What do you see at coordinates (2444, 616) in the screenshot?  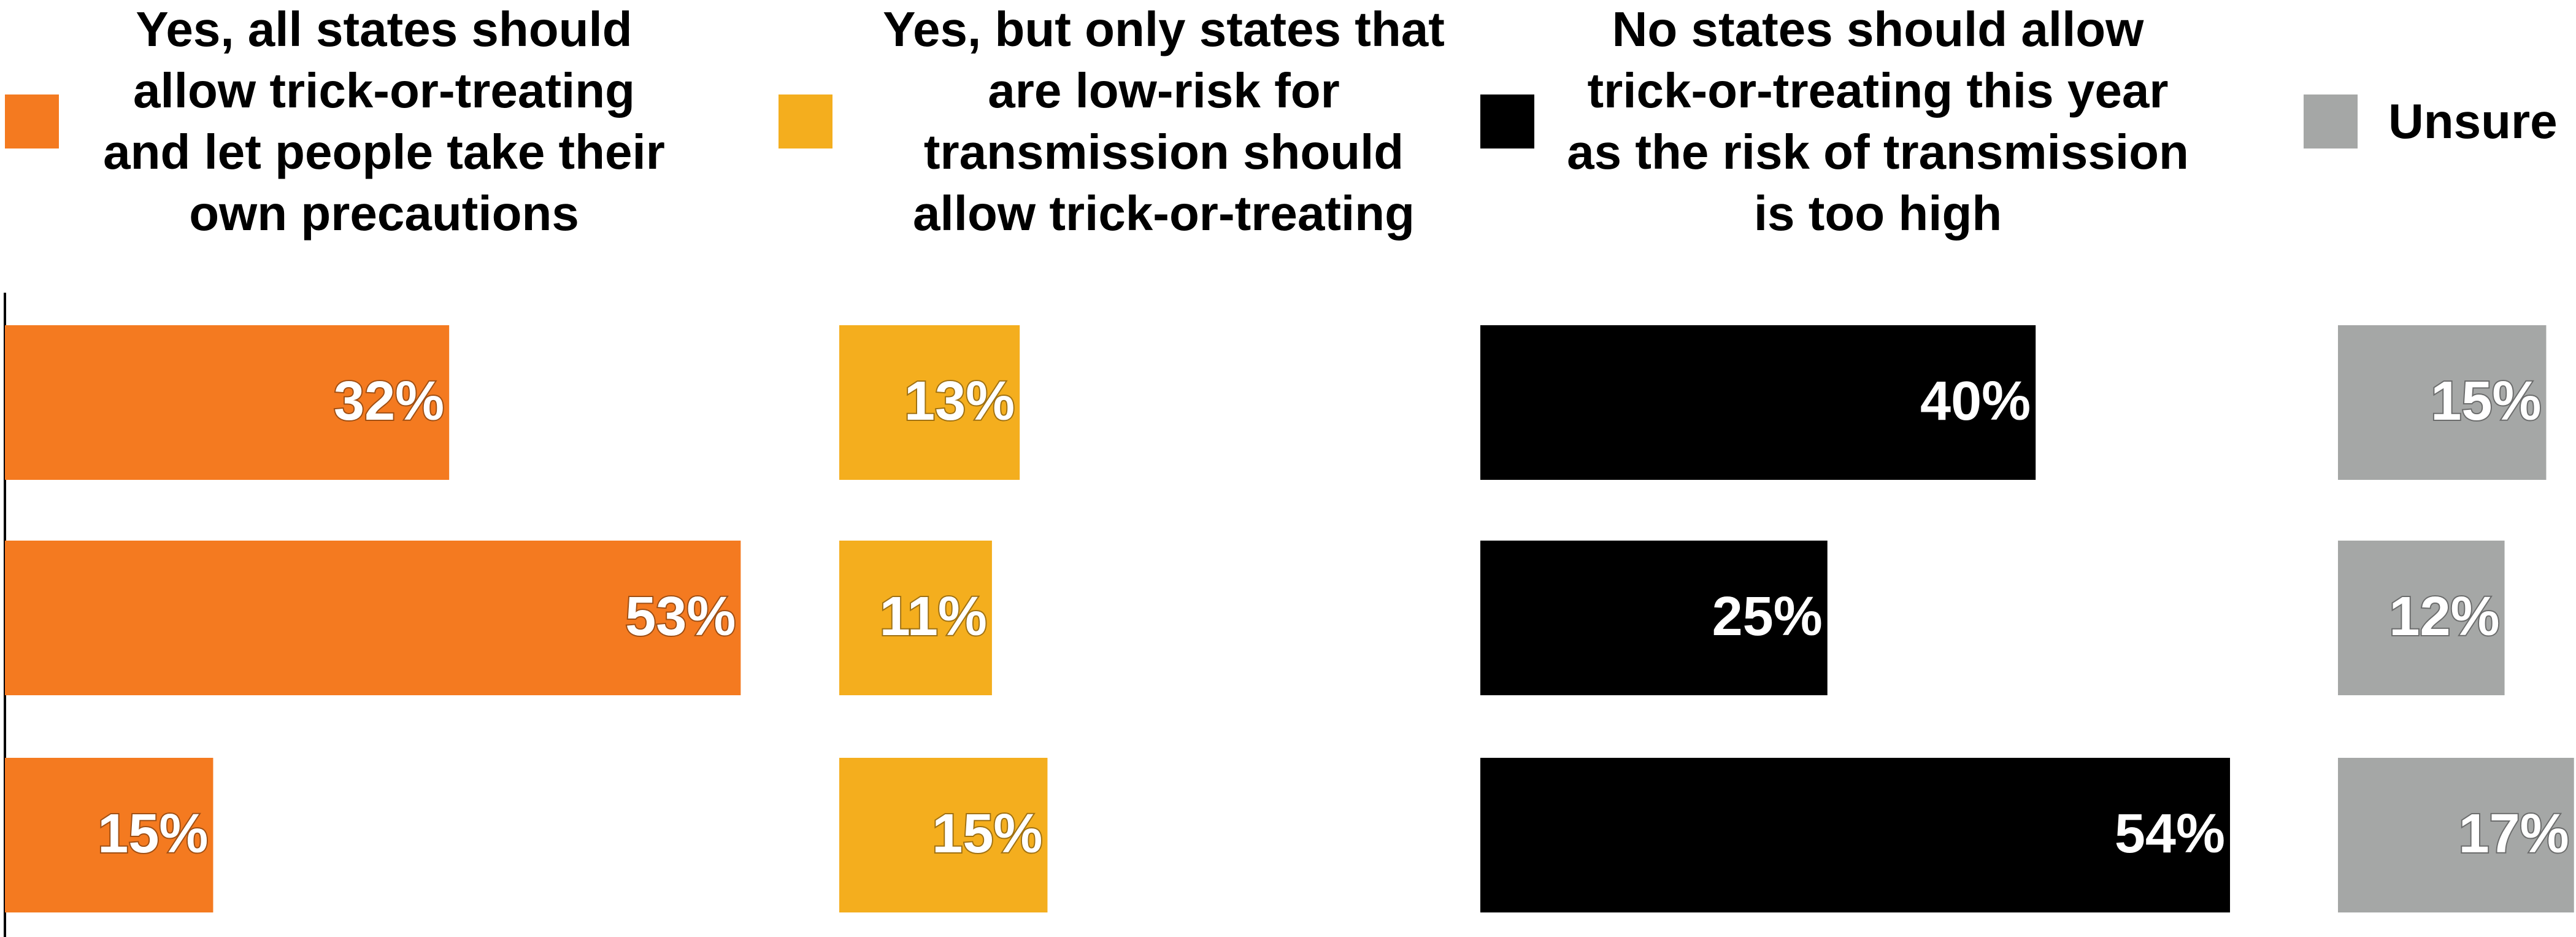 I see `value-label: 12%` at bounding box center [2444, 616].